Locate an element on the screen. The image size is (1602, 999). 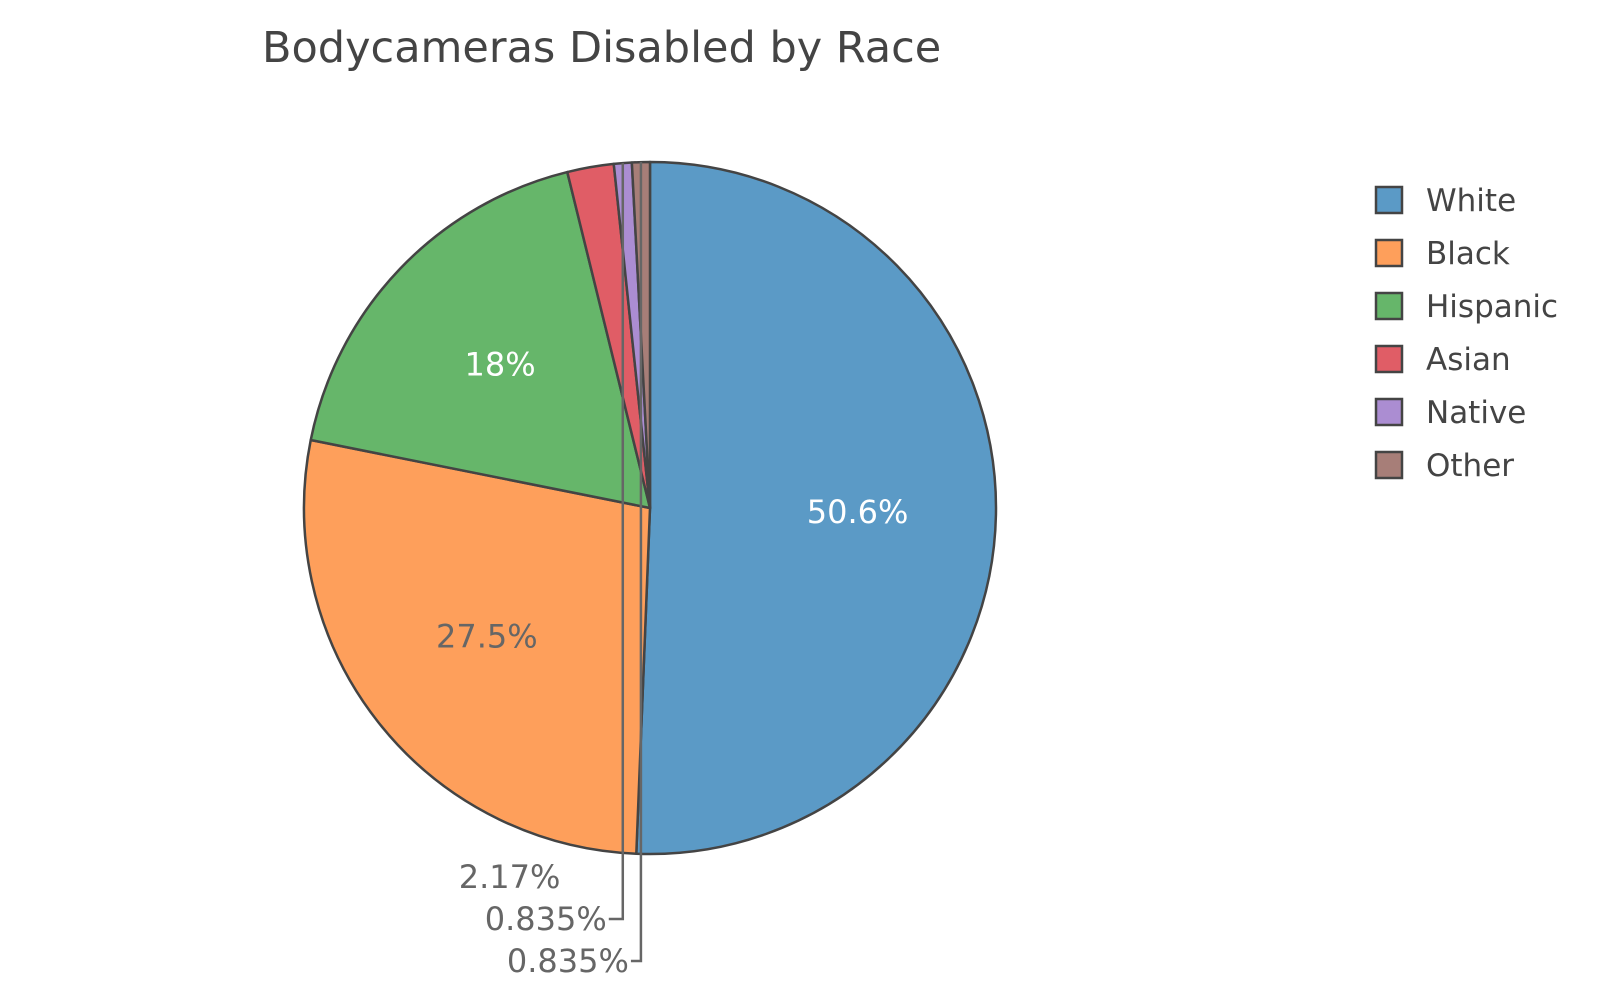
legend-label-native: Native is located at coordinates (1476, 413).